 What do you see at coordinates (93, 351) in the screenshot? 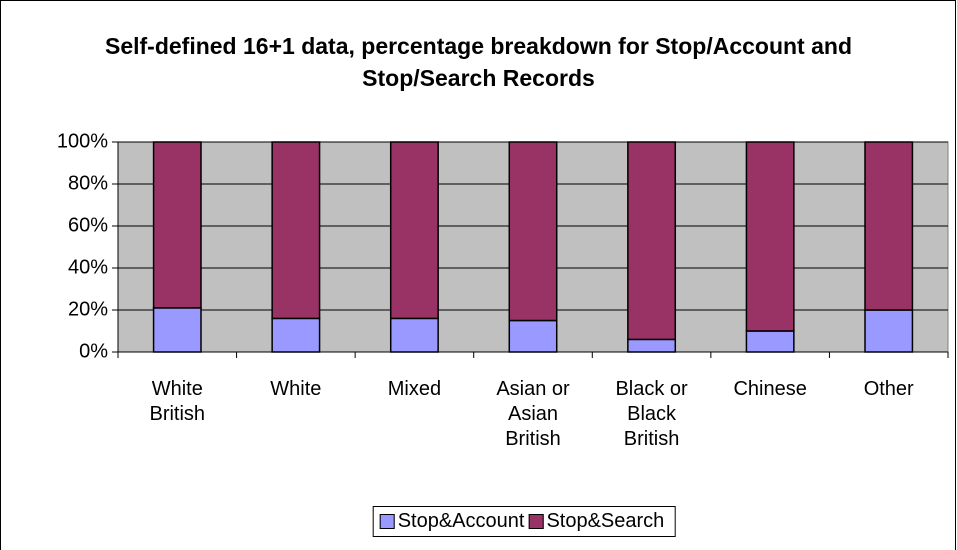
I see `y-tick-label: 0%` at bounding box center [93, 351].